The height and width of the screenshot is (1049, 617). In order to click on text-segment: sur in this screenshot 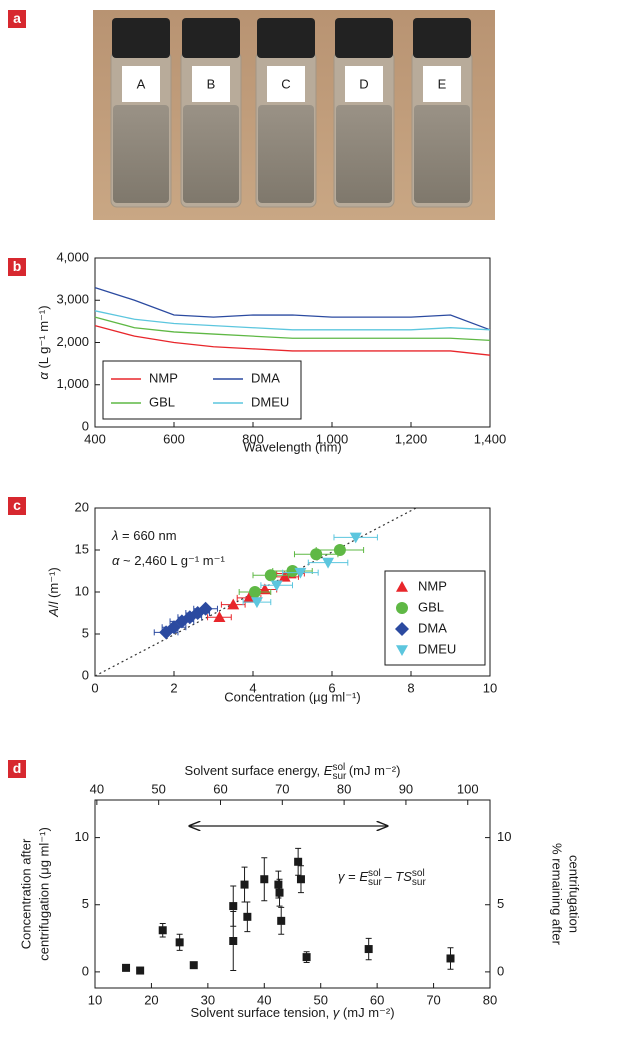, I will do `click(419, 882)`.